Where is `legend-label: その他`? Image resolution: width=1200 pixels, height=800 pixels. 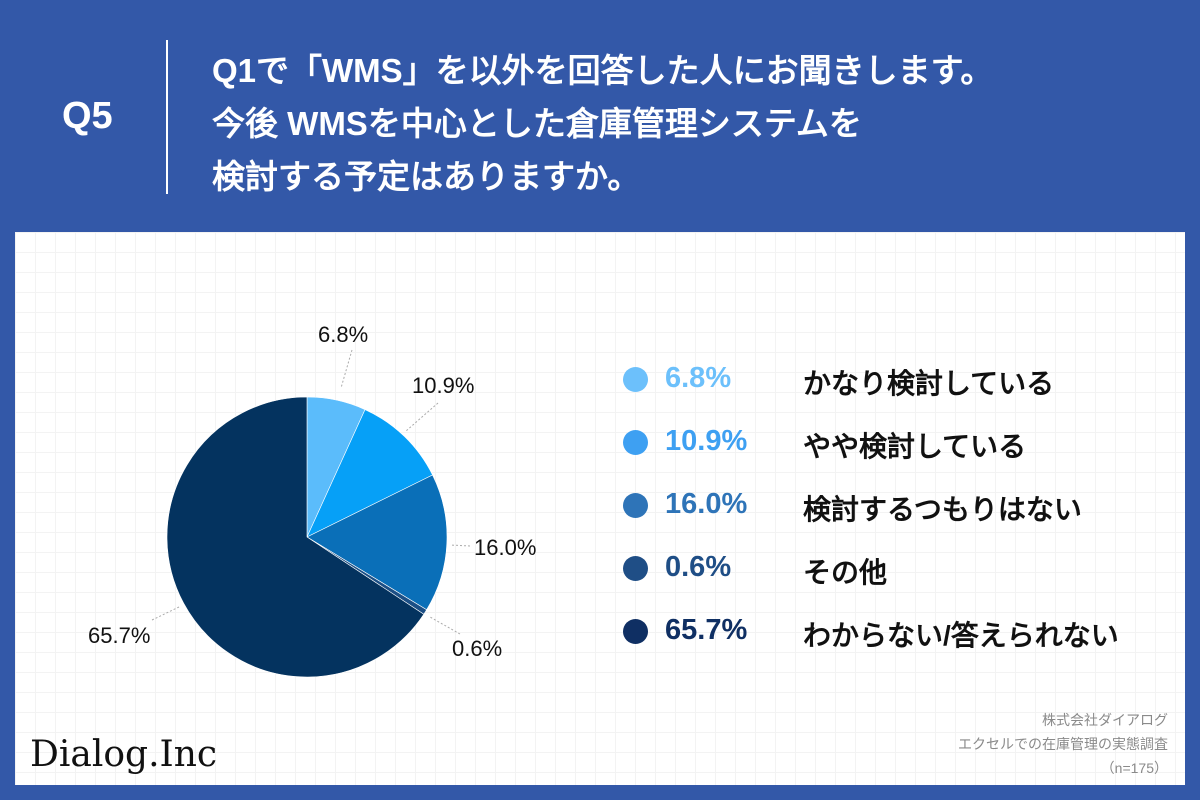
legend-label: その他 is located at coordinates (845, 572).